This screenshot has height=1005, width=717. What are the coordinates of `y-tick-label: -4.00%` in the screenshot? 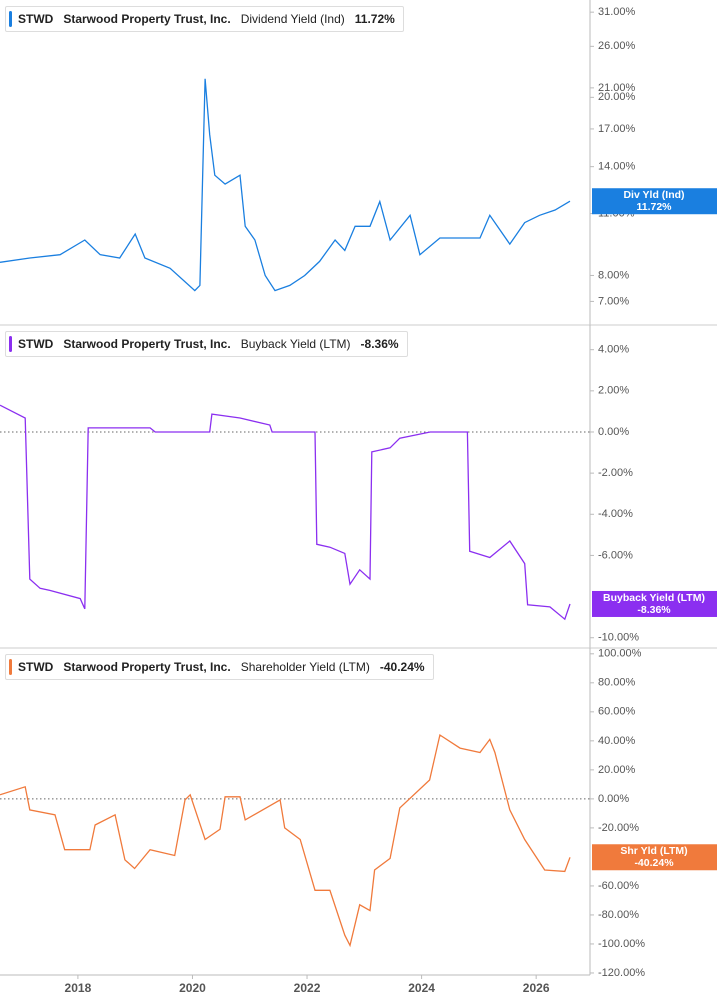 It's located at (615, 514).